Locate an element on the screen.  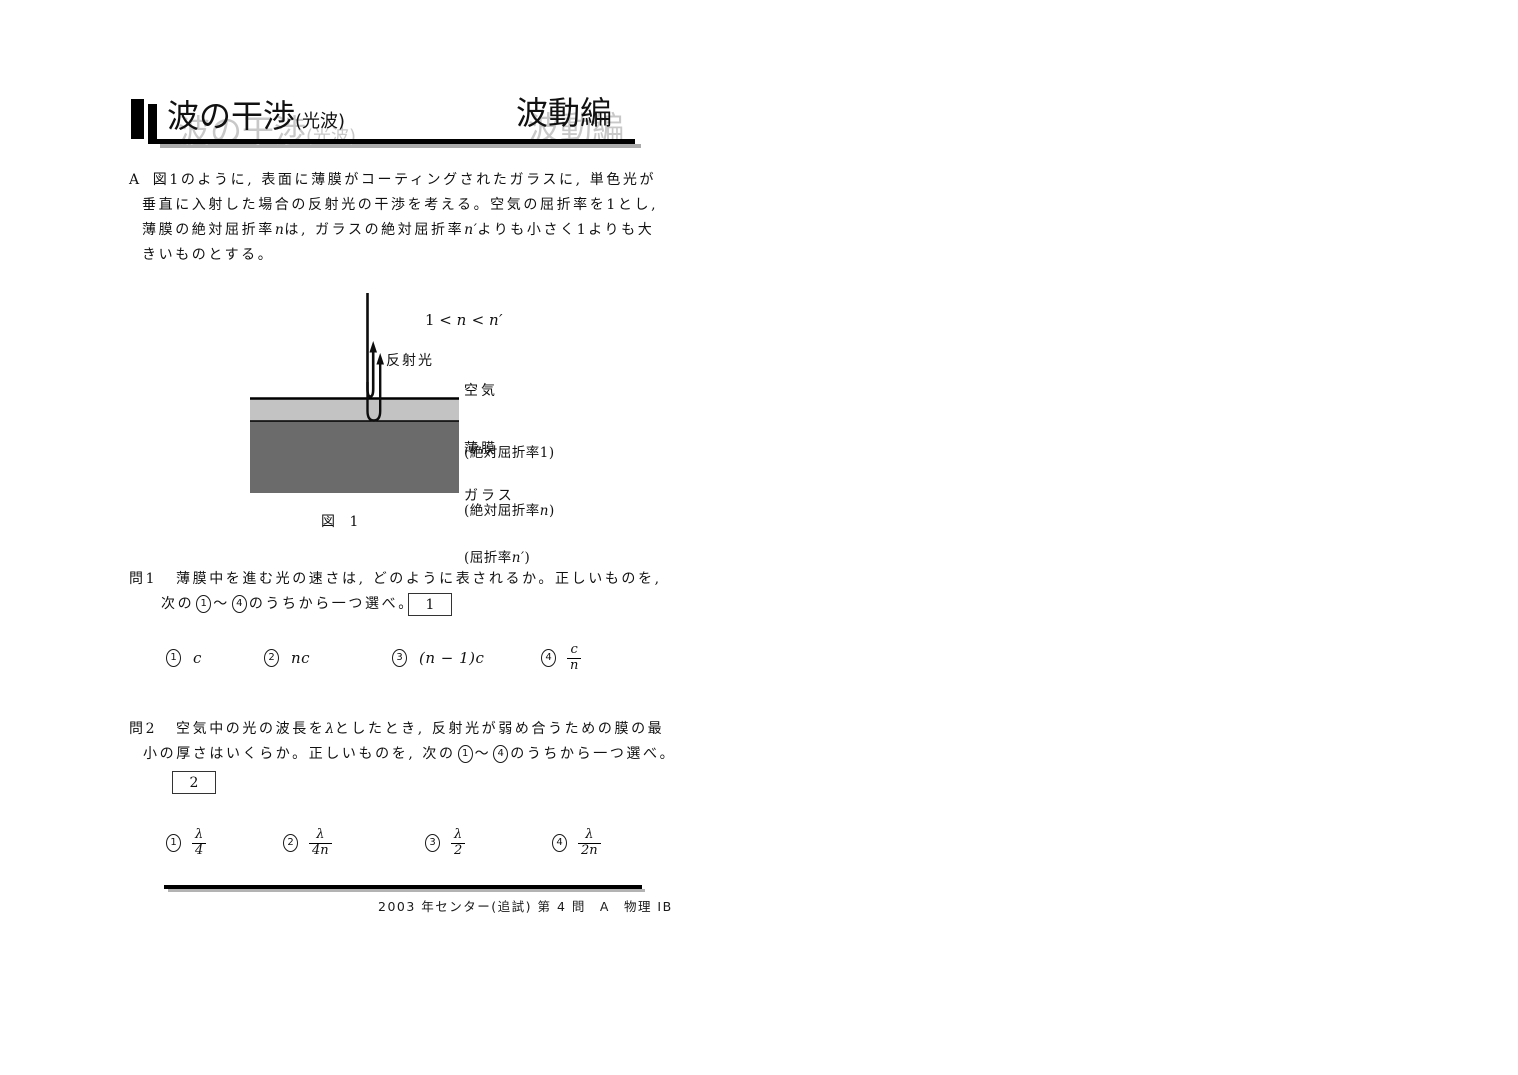
q1-option-3: 3 (n − 1)c is located at coordinates (437, 658).